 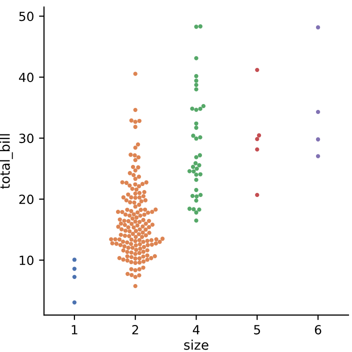 I want to click on y-tick-label: 30, so click(x=26, y=139).